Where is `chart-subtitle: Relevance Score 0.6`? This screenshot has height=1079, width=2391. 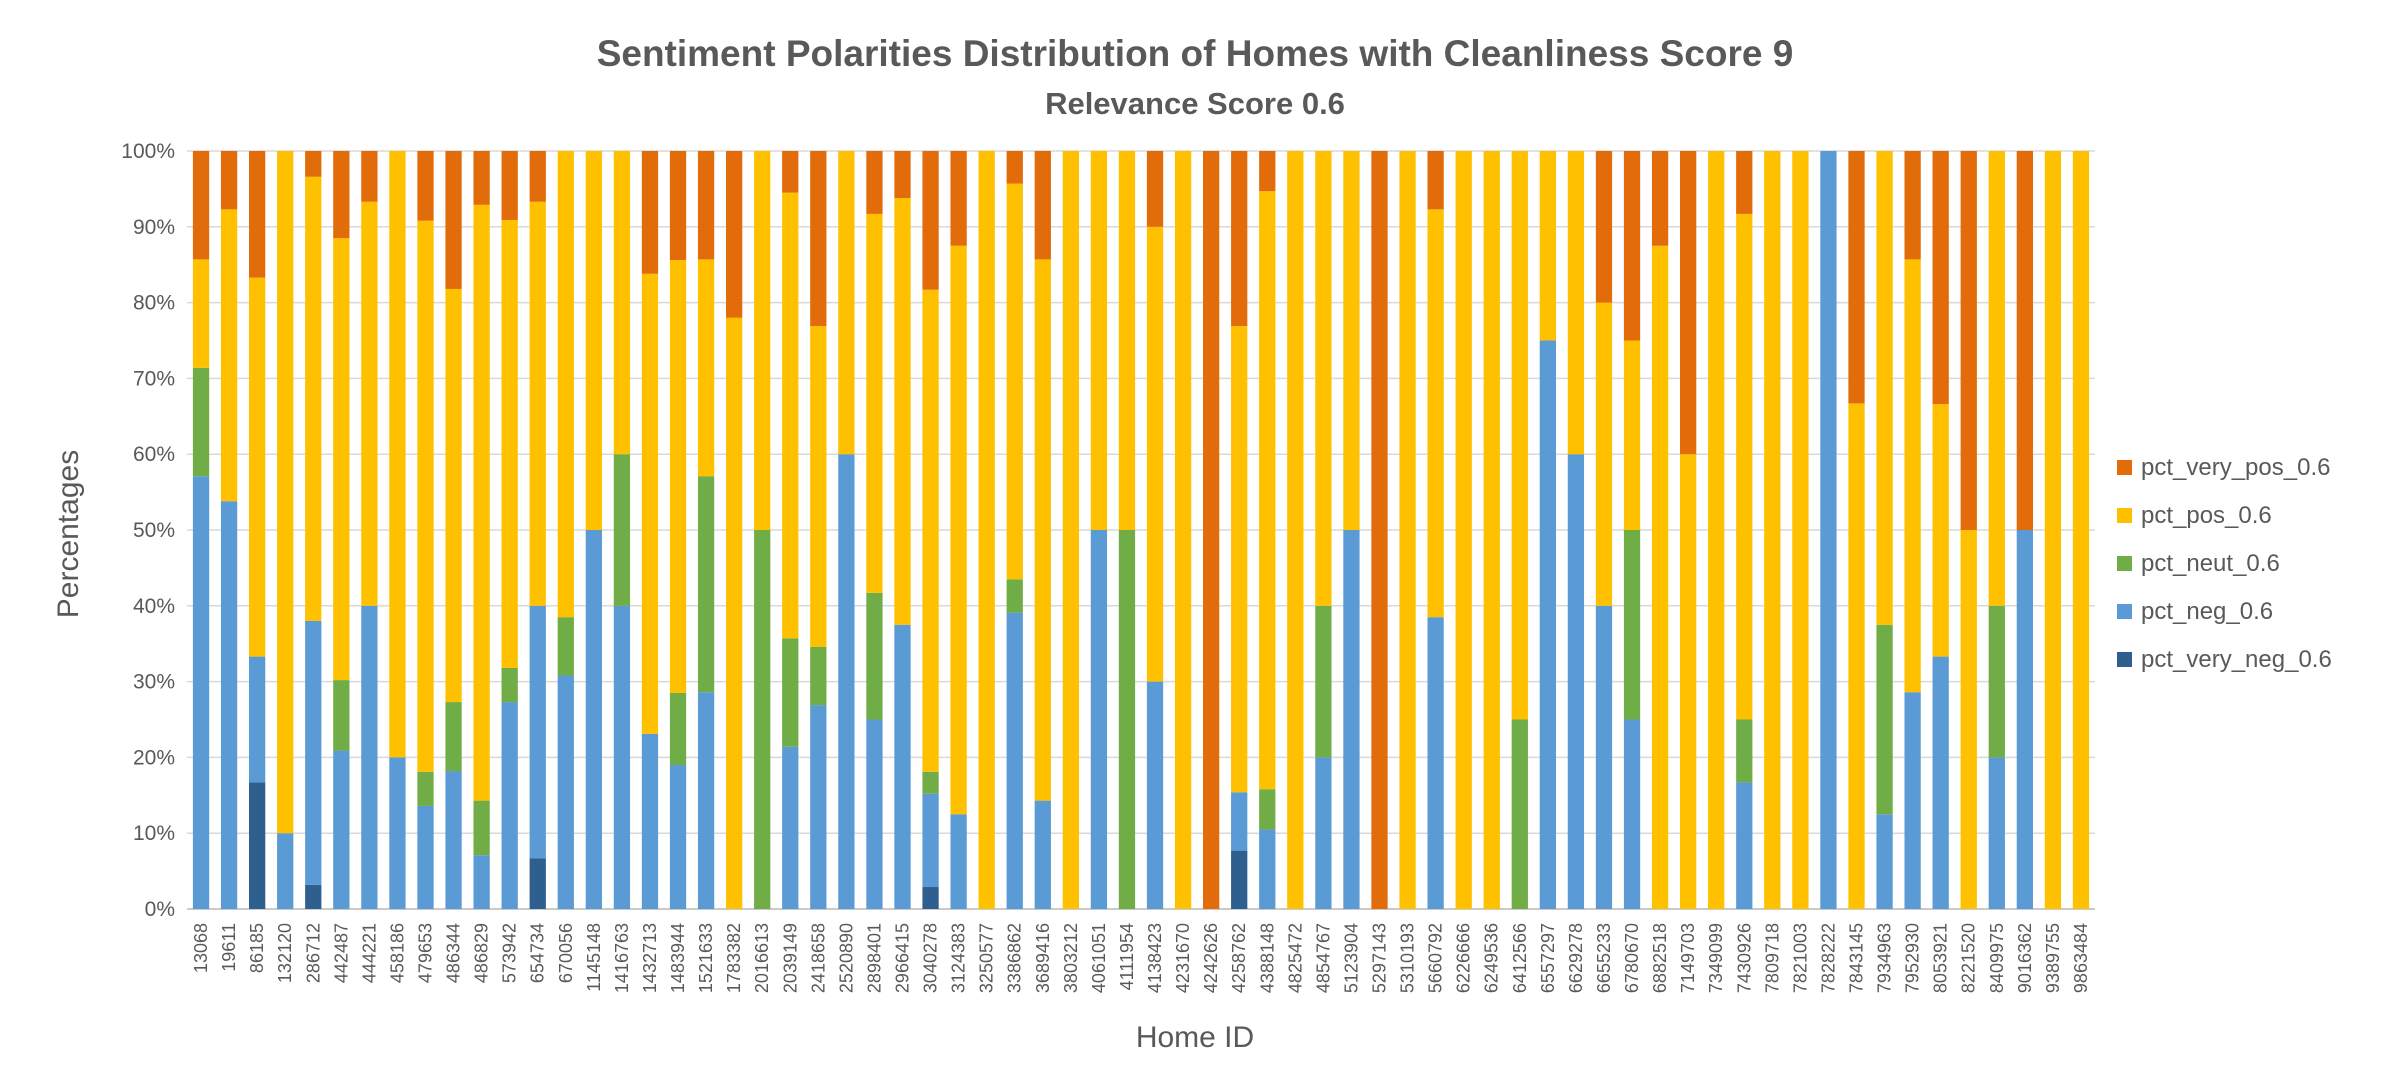
chart-subtitle: Relevance Score 0.6 is located at coordinates (1195, 103).